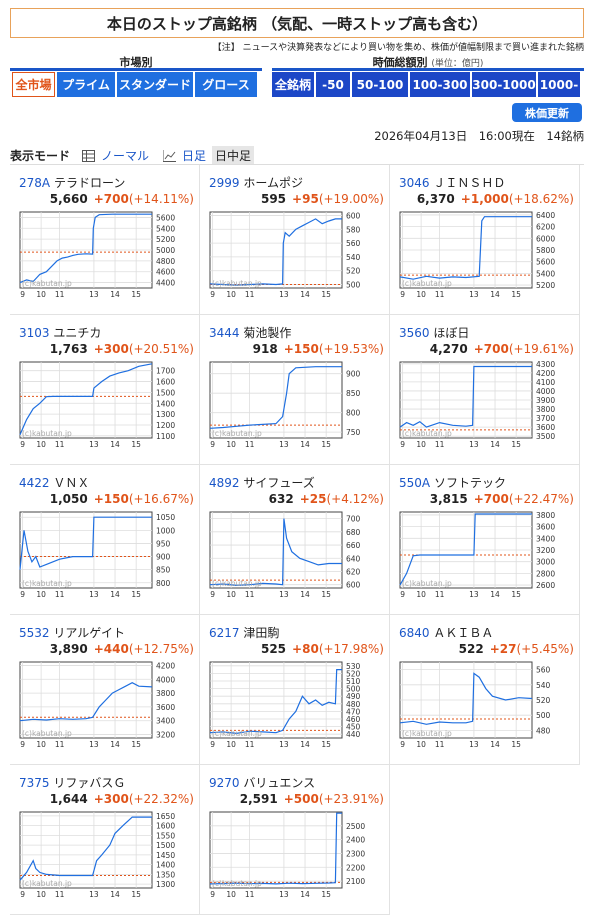 This screenshot has width=594, height=917. What do you see at coordinates (89, 183) in the screenshot?
I see `stock-name: テラドローン` at bounding box center [89, 183].